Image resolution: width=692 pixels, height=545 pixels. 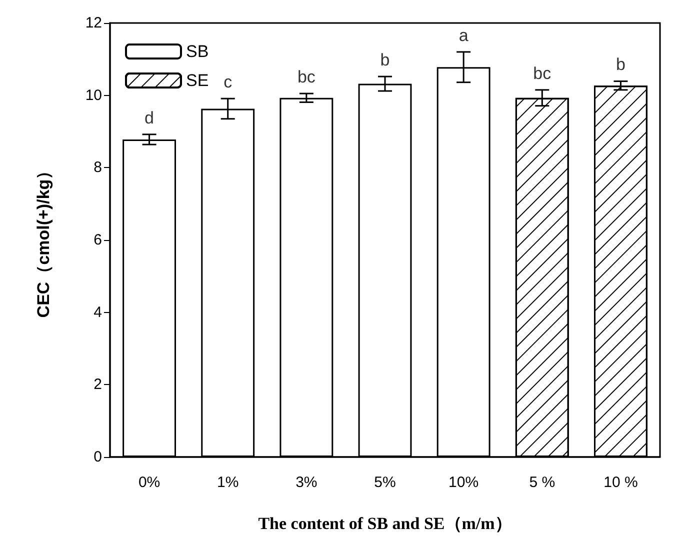 I want to click on y-tick-label: 4, so click(x=98, y=312).